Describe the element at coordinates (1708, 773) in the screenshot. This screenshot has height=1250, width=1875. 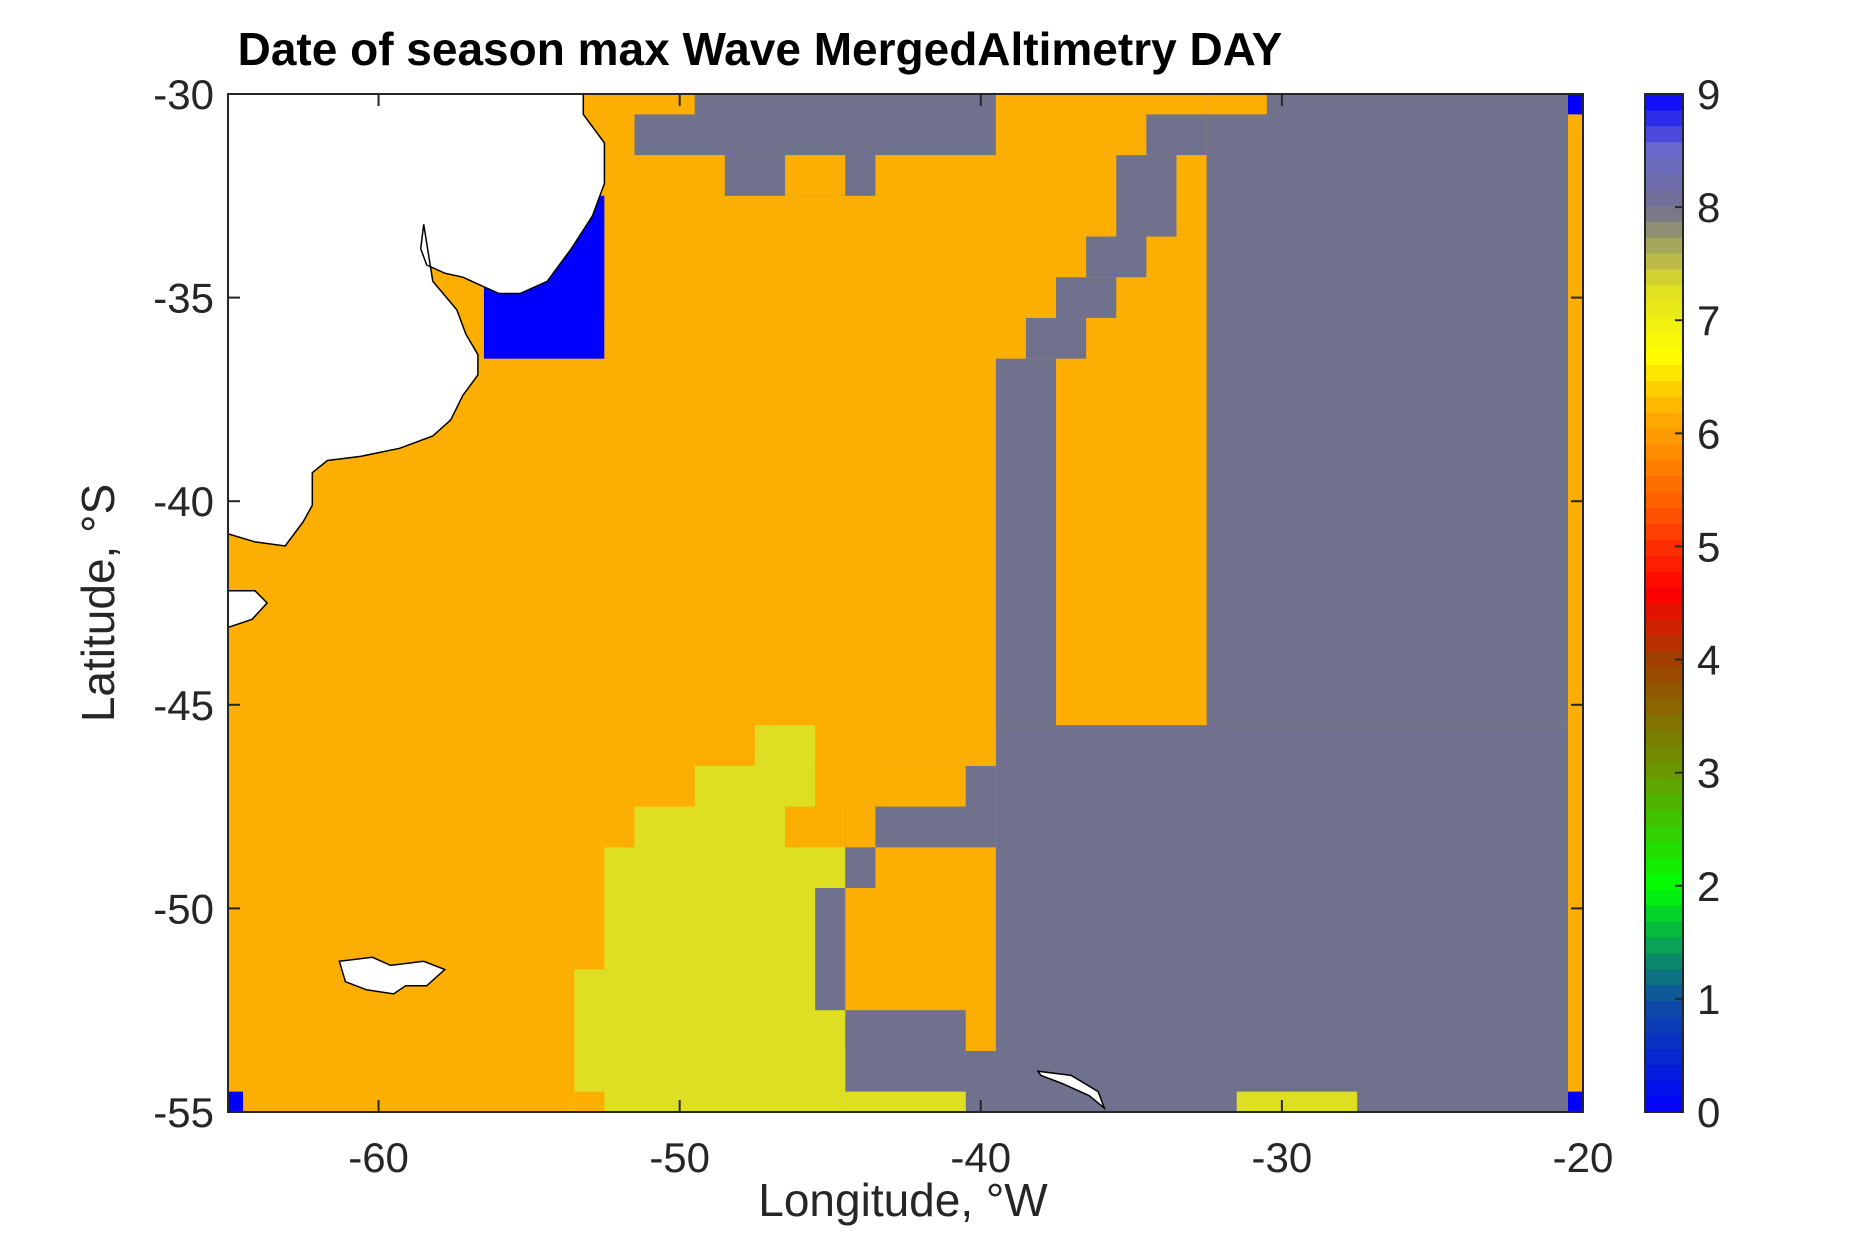
I see `colorbar-tick-label: 3` at that location.